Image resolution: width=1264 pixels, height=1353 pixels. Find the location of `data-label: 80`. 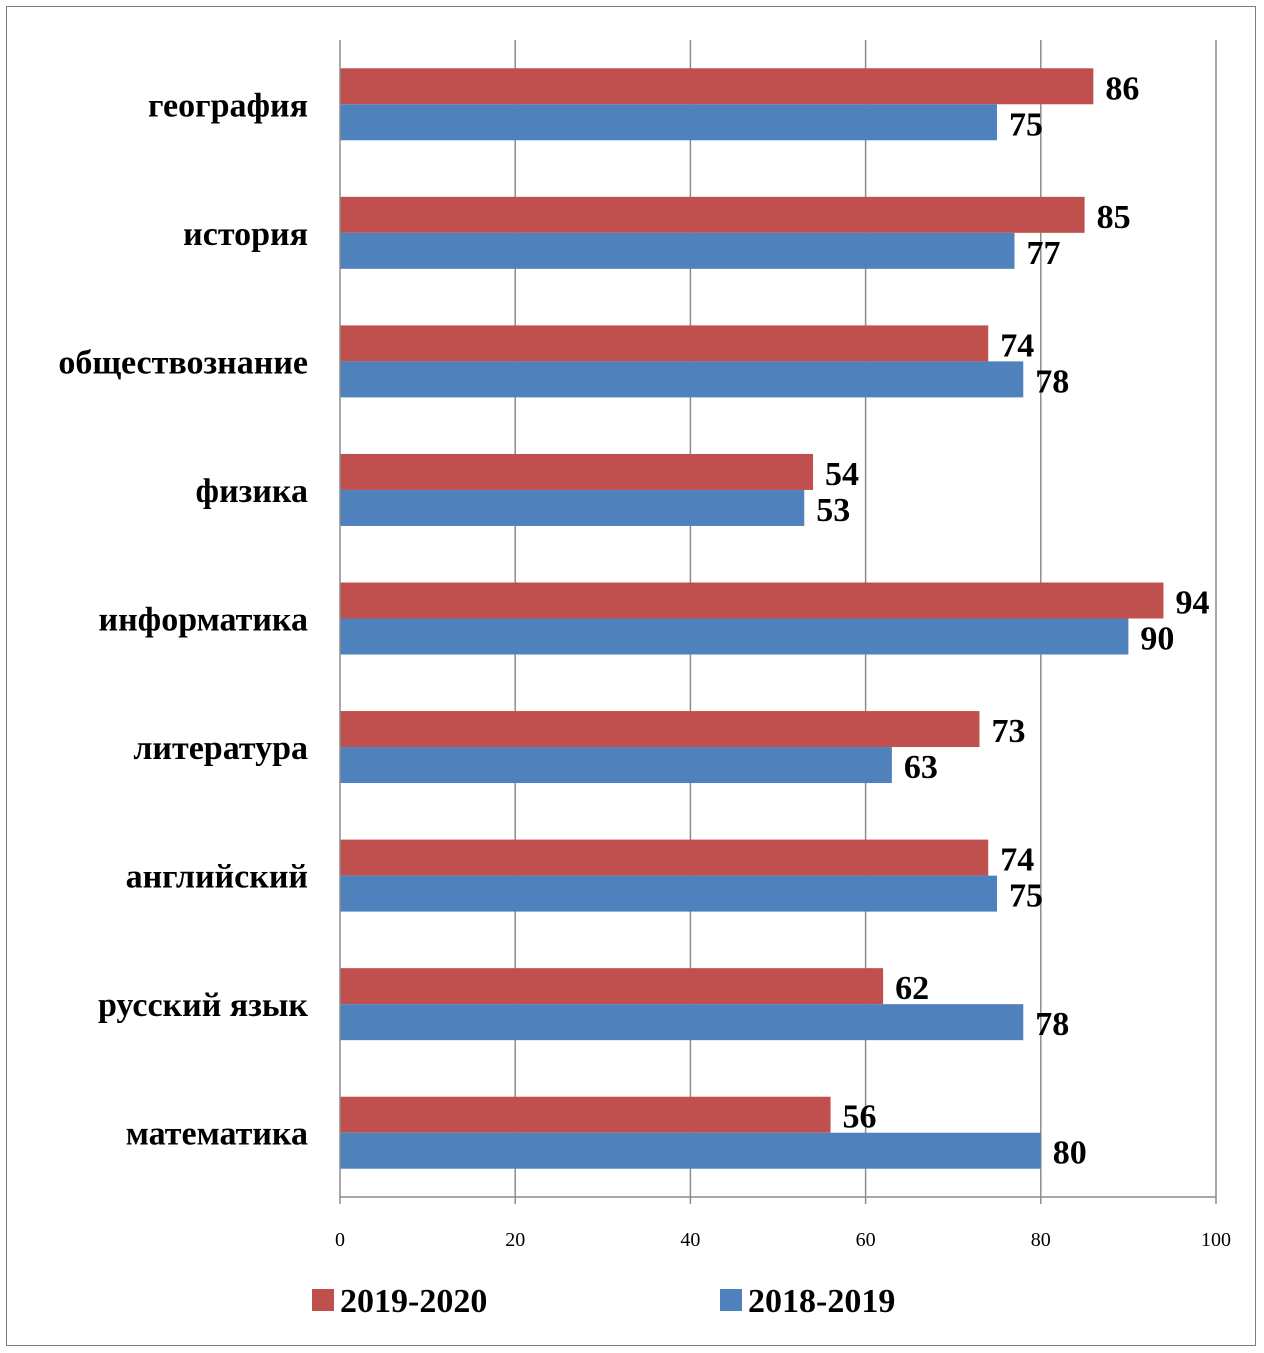

data-label: 80 is located at coordinates (1070, 1153).